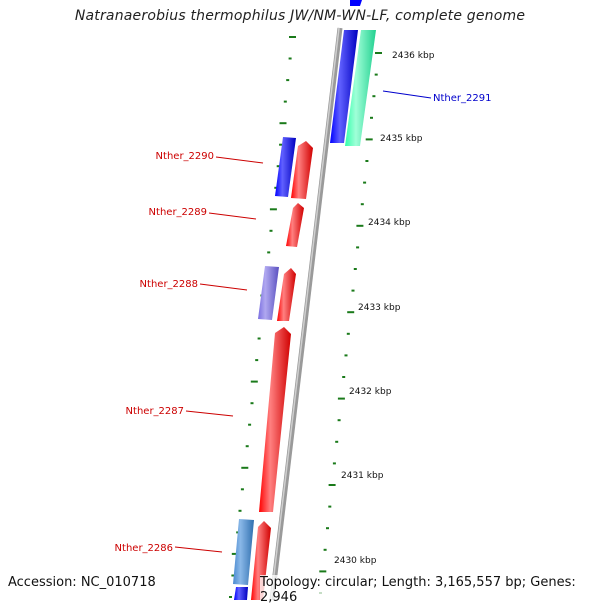 This screenshot has width=600, height=605. I want to click on gene-nther-2286-red, so click(261, 560).